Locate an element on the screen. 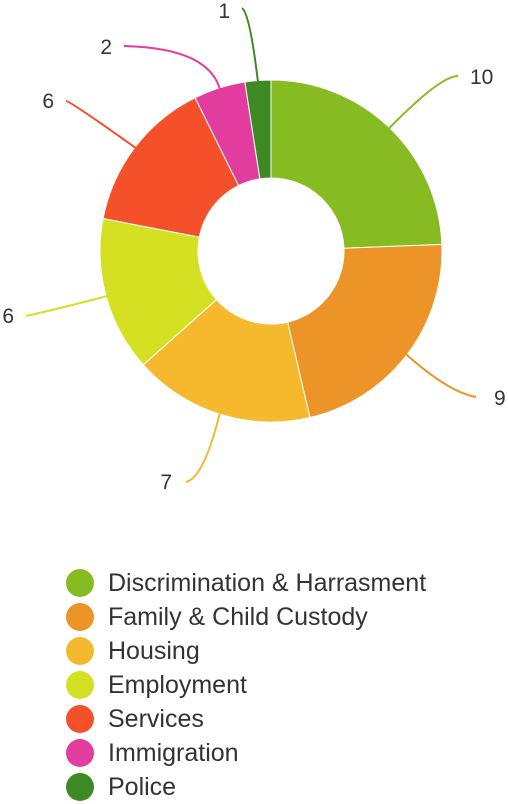  legend-item-employment: Employment is located at coordinates (246, 685).